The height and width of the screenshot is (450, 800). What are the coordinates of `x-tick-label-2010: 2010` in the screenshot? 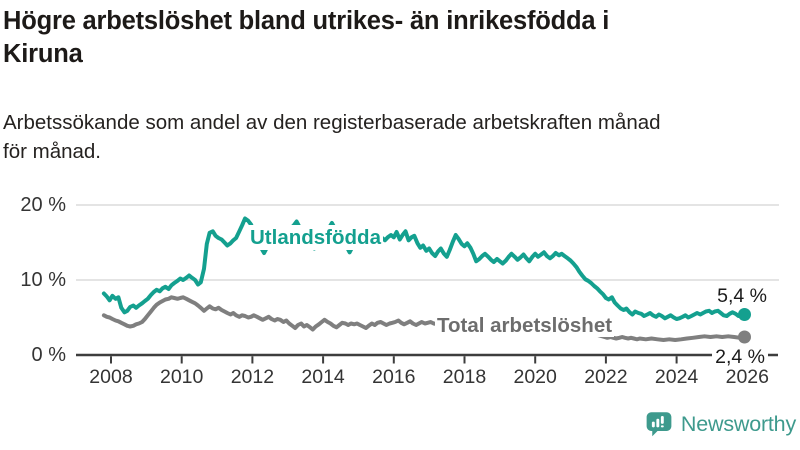 It's located at (181, 377).